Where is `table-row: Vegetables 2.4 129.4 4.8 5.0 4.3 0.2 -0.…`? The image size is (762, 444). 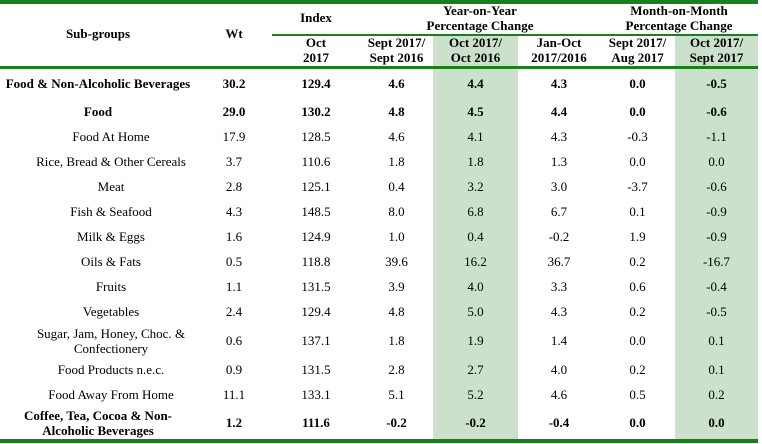
table-row: Vegetables 2.4 129.4 4.8 5.0 4.3 0.2 -0.… is located at coordinates (379, 313).